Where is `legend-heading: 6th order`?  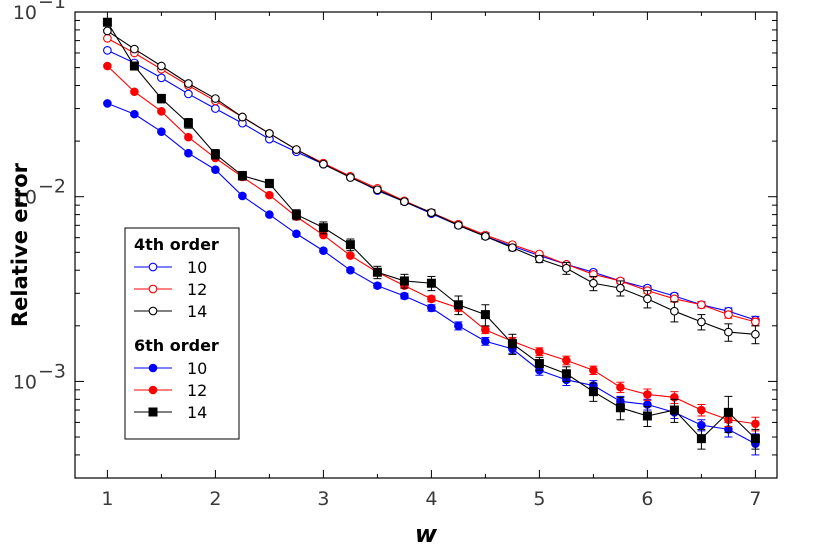 legend-heading: 6th order is located at coordinates (176, 345).